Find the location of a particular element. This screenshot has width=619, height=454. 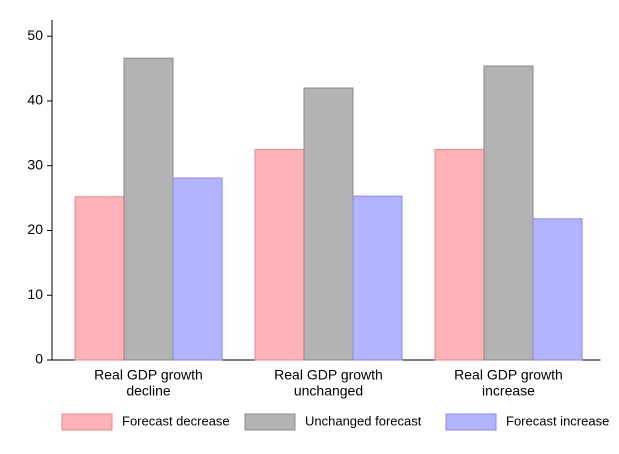

y-tick-label: 10 is located at coordinates (35, 294).